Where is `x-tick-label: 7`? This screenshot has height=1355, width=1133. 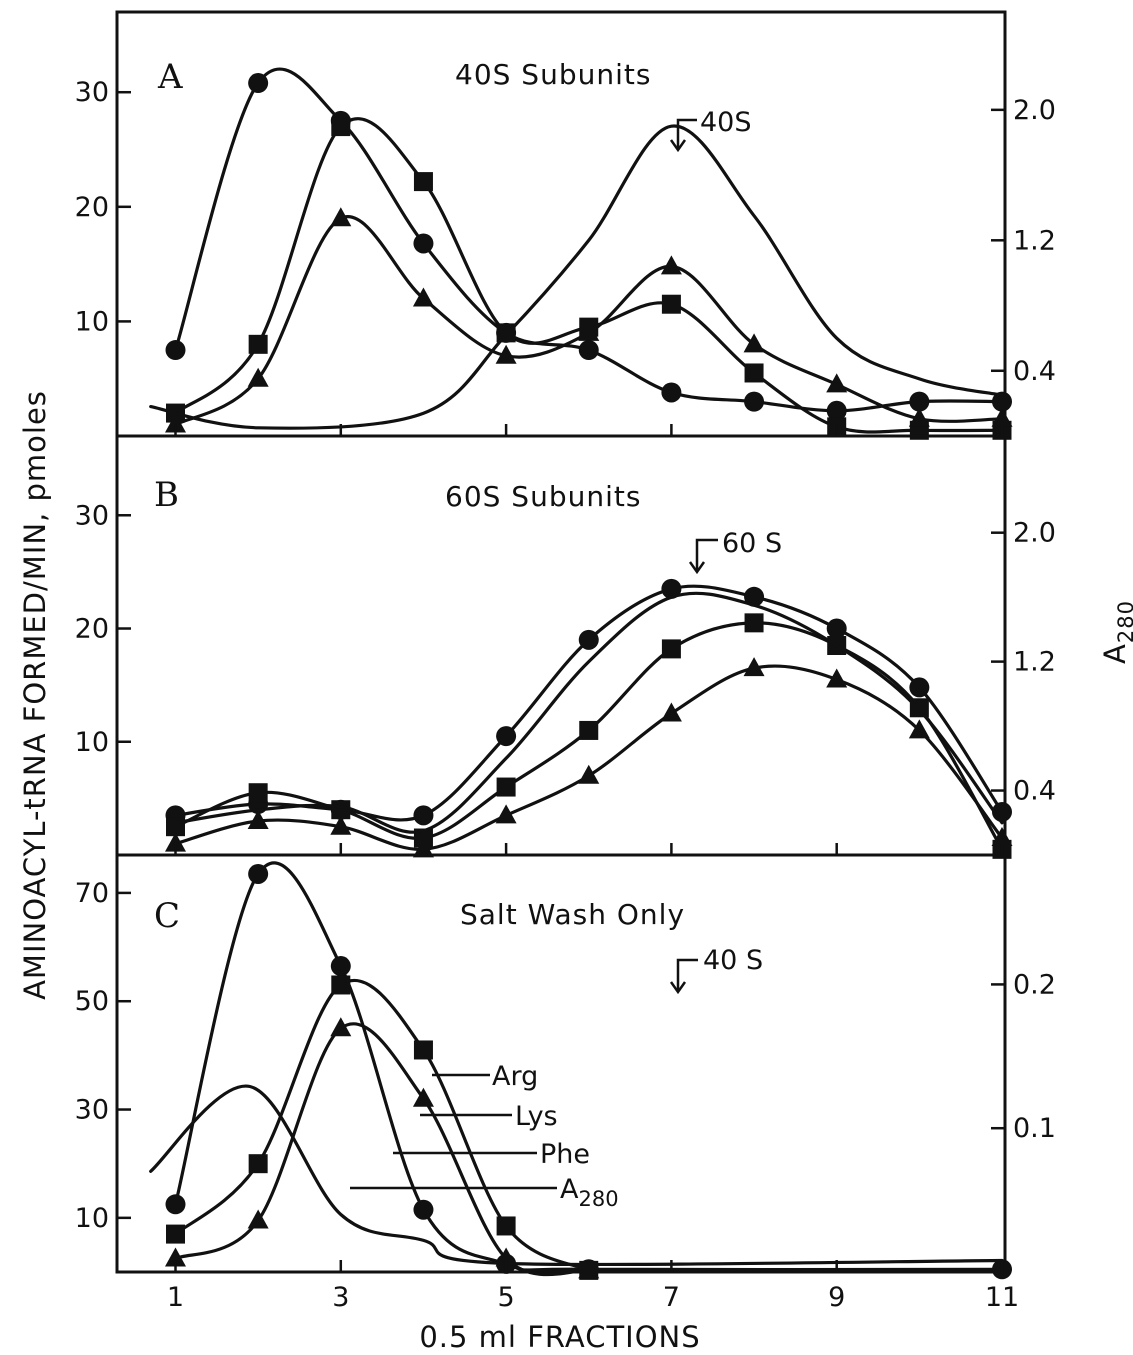 x-tick-label: 7 is located at coordinates (671, 1297).